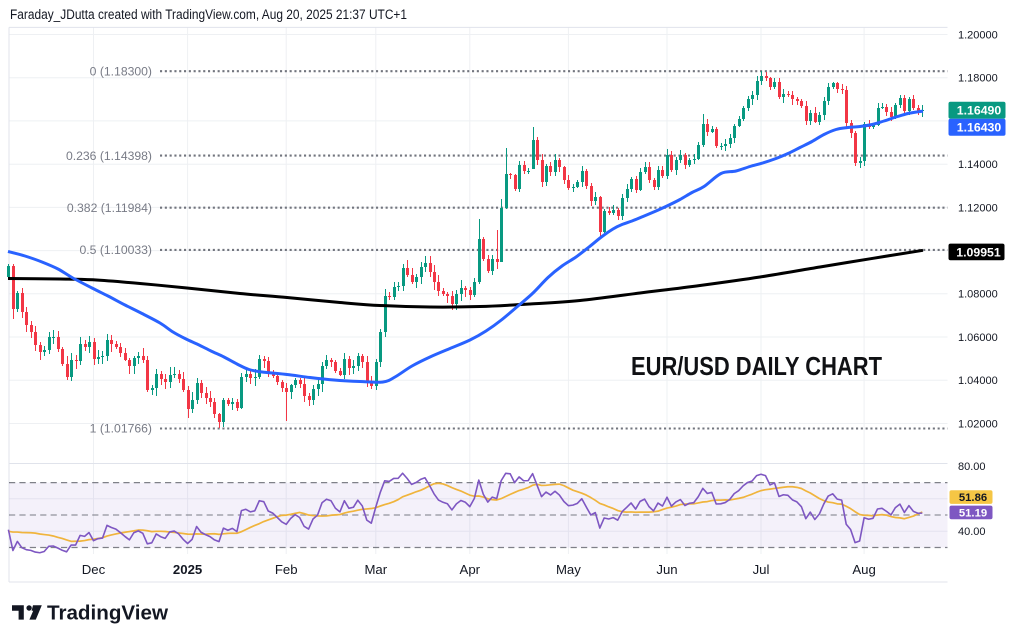 This screenshot has width=1020, height=643. Describe the element at coordinates (973, 514) in the screenshot. I see `svg-text: 51.19` at that location.